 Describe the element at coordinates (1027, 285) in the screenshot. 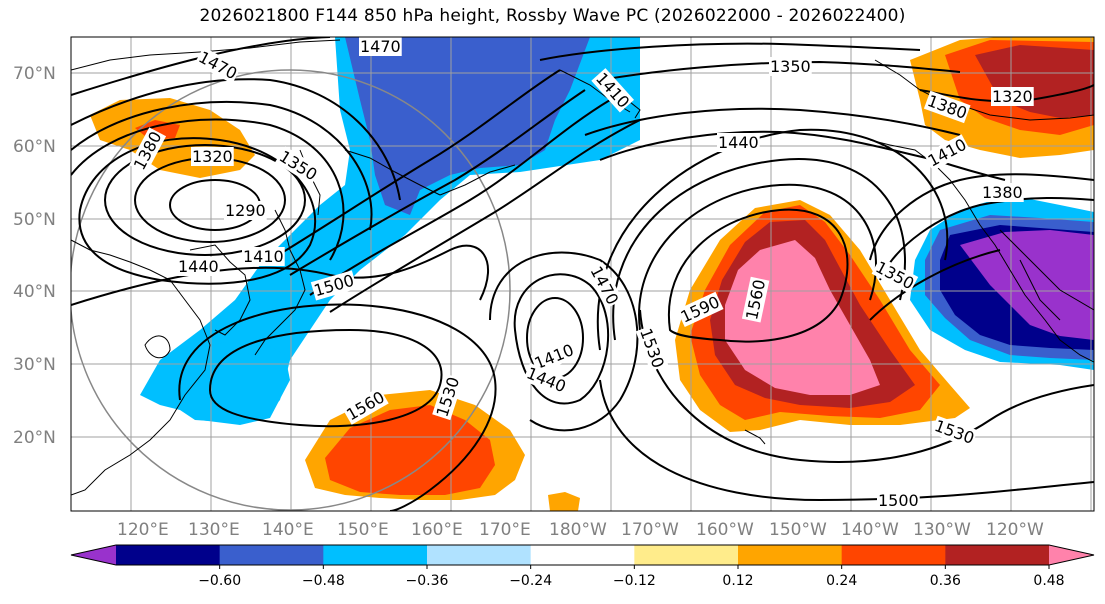

I see `na-purple` at that location.